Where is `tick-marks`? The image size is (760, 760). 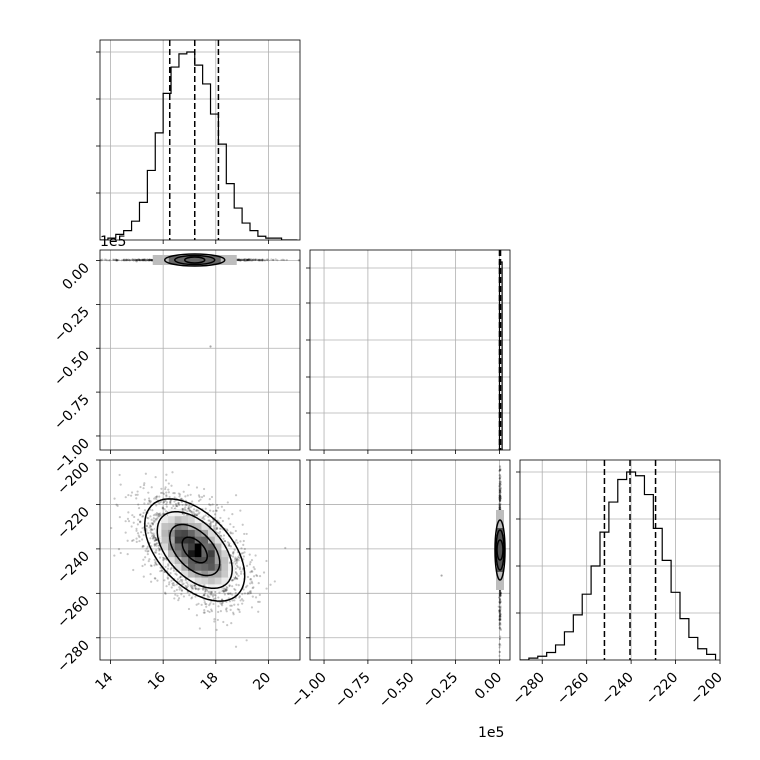
tick-marks is located at coordinates (182, 561).